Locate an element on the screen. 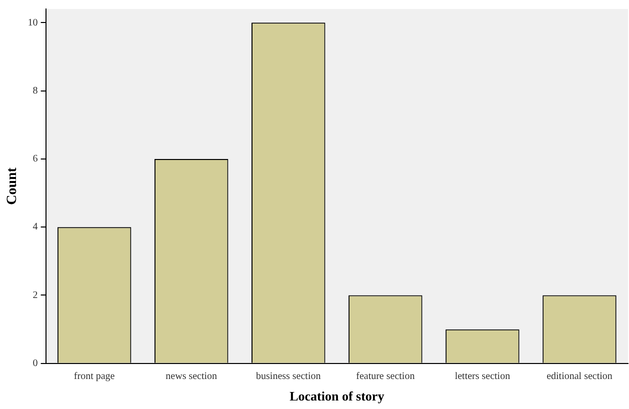 Image resolution: width=629 pixels, height=409 pixels. y-axis-title: Count is located at coordinates (12, 186).